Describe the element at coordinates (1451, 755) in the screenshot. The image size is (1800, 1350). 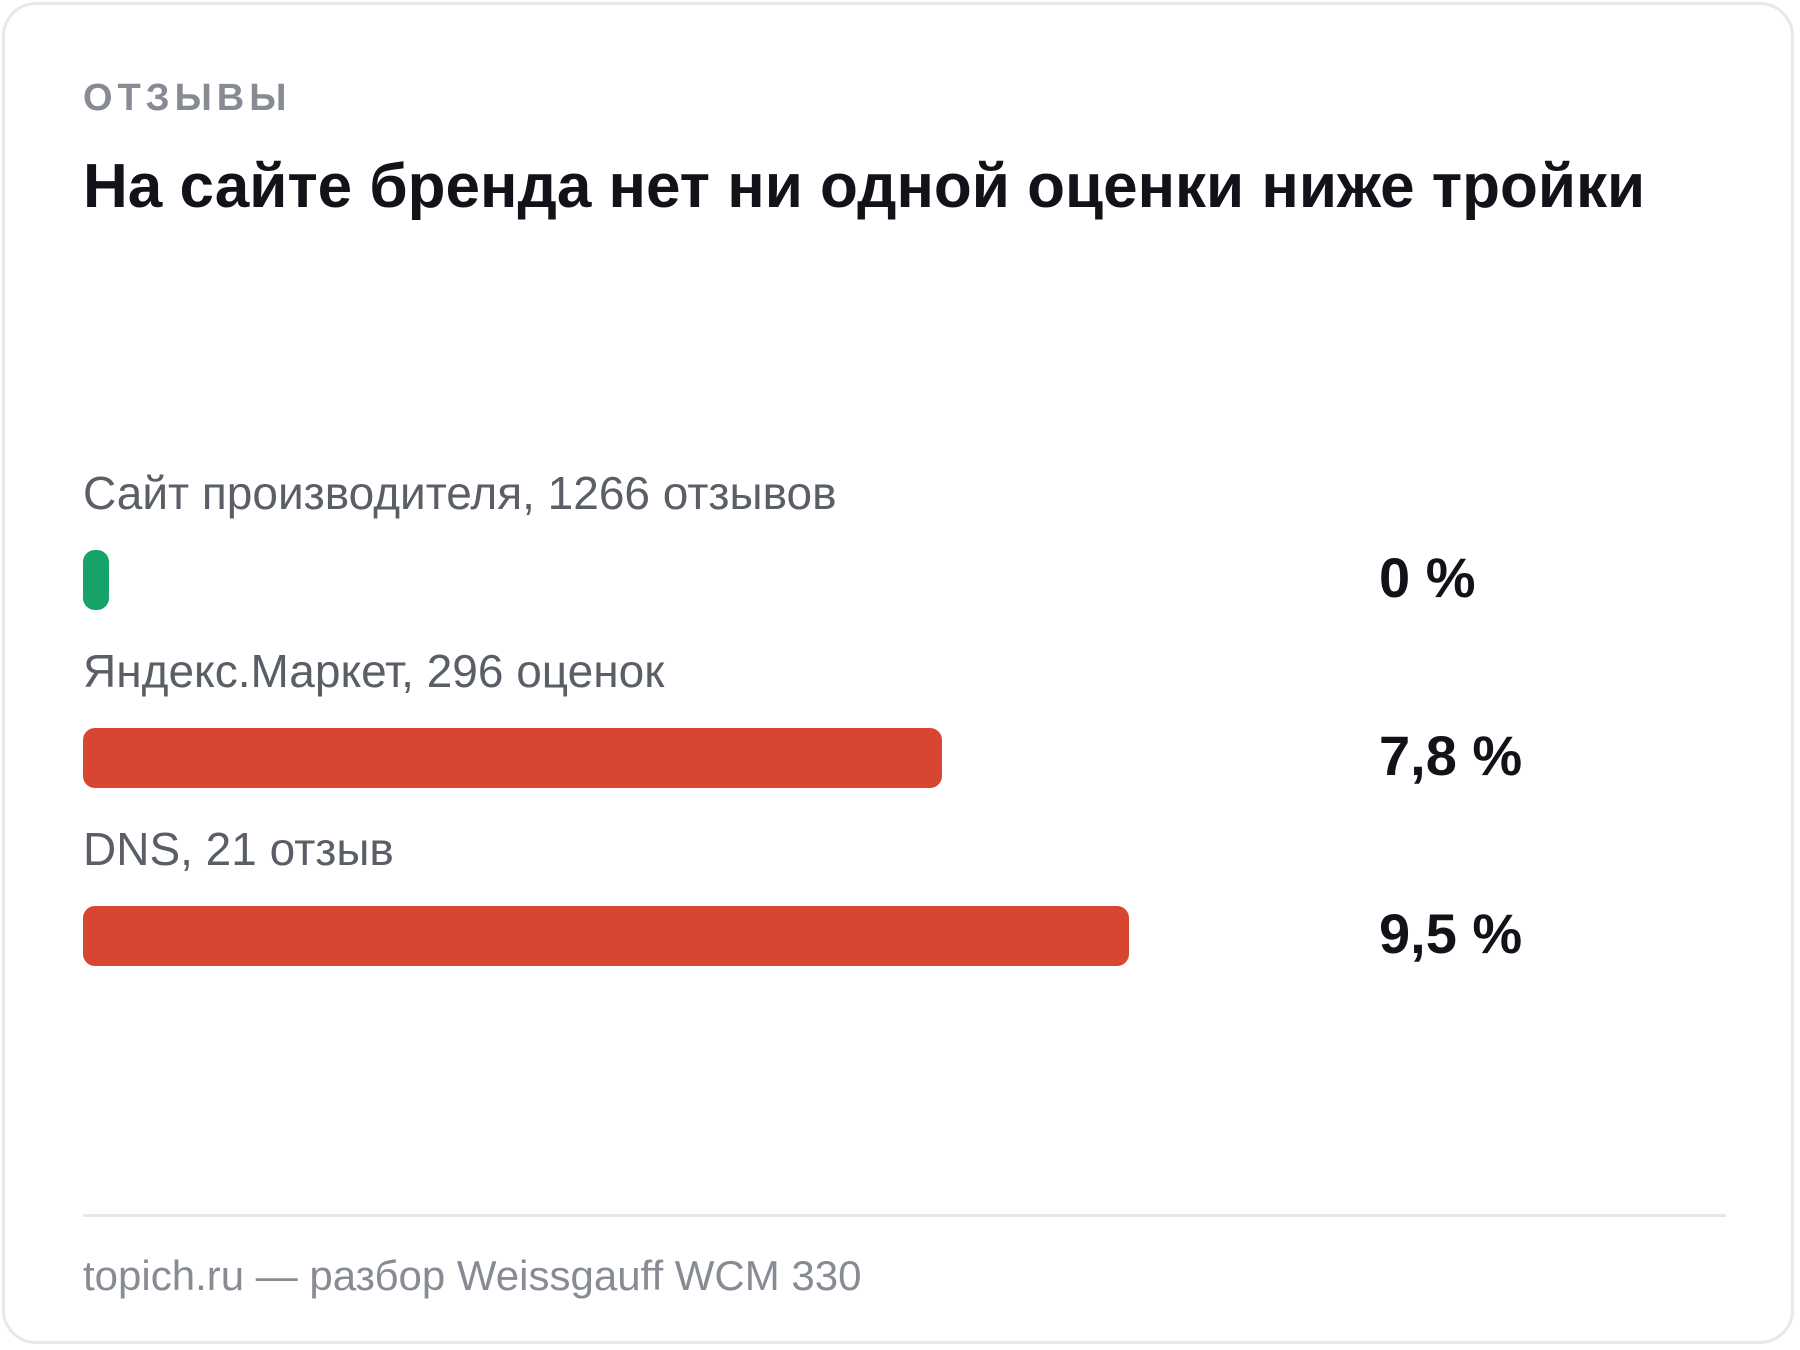
I see `bar-value-label: 7,8 %` at that location.